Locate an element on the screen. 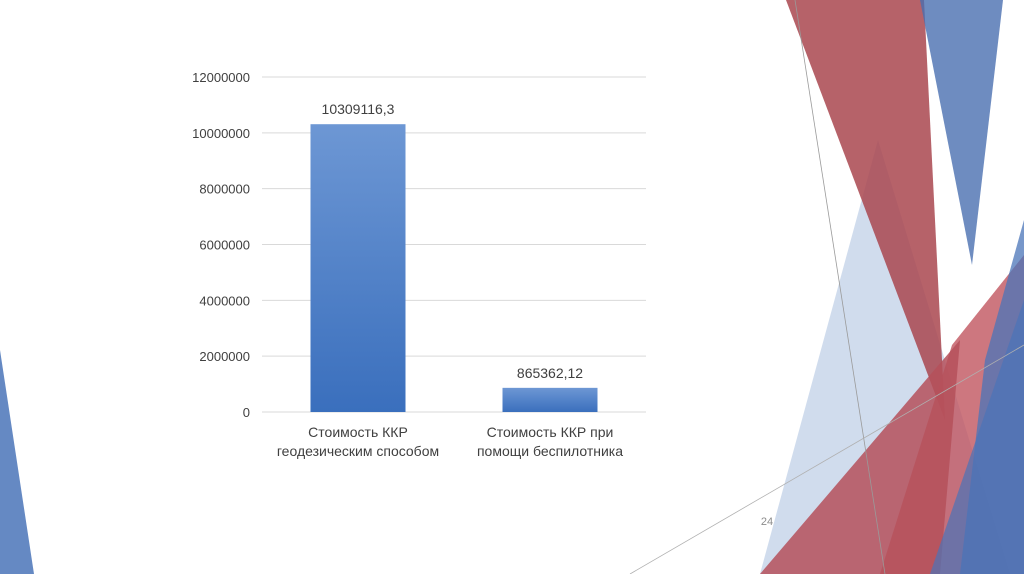  data-labels: 10309116,3 865362,12 is located at coordinates (453, 241).